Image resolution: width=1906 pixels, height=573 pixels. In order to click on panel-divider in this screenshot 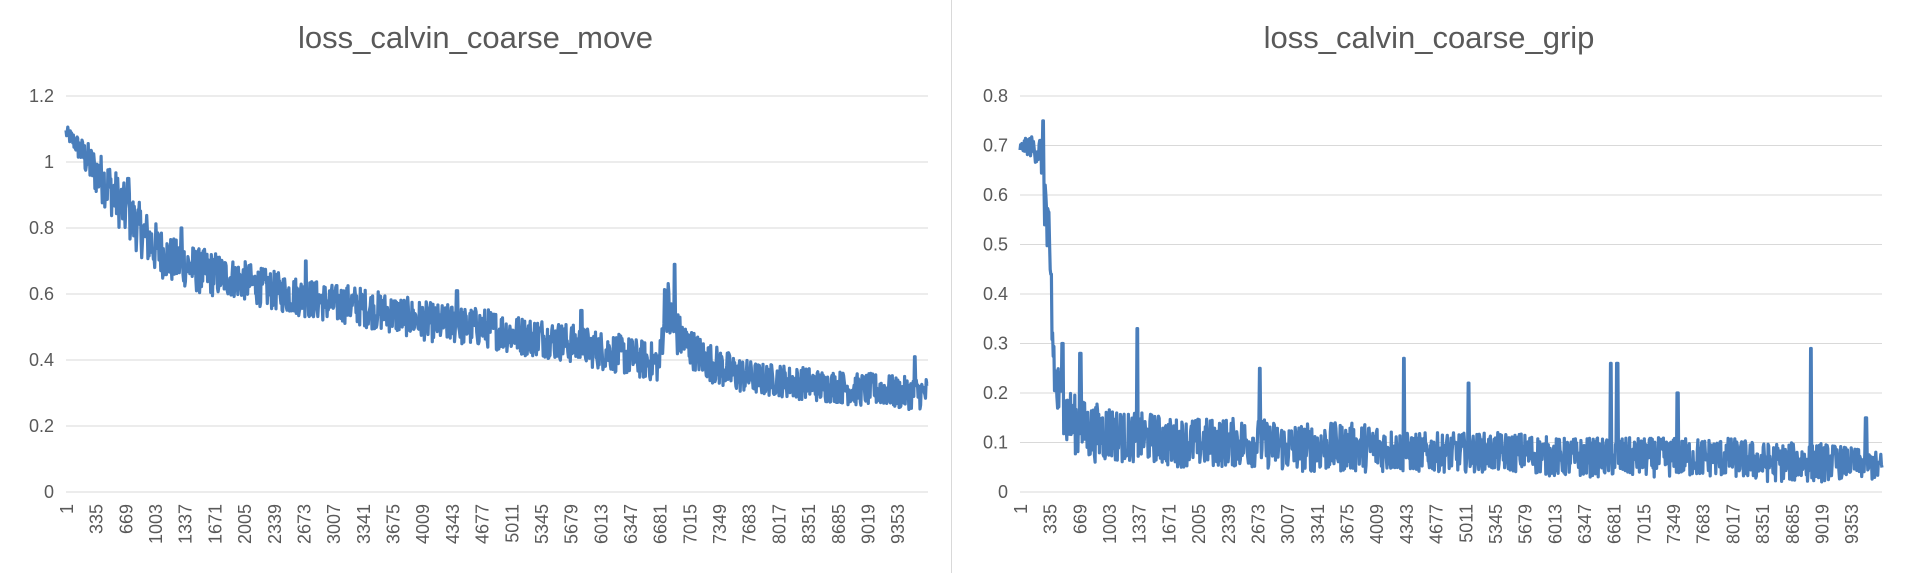, I will do `click(951, 286)`.